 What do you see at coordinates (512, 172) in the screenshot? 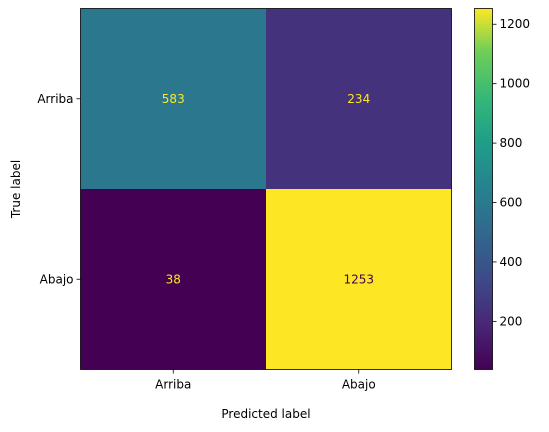
I see `colorbar-axis: 200 400 600 800 1000 1200` at bounding box center [512, 172].